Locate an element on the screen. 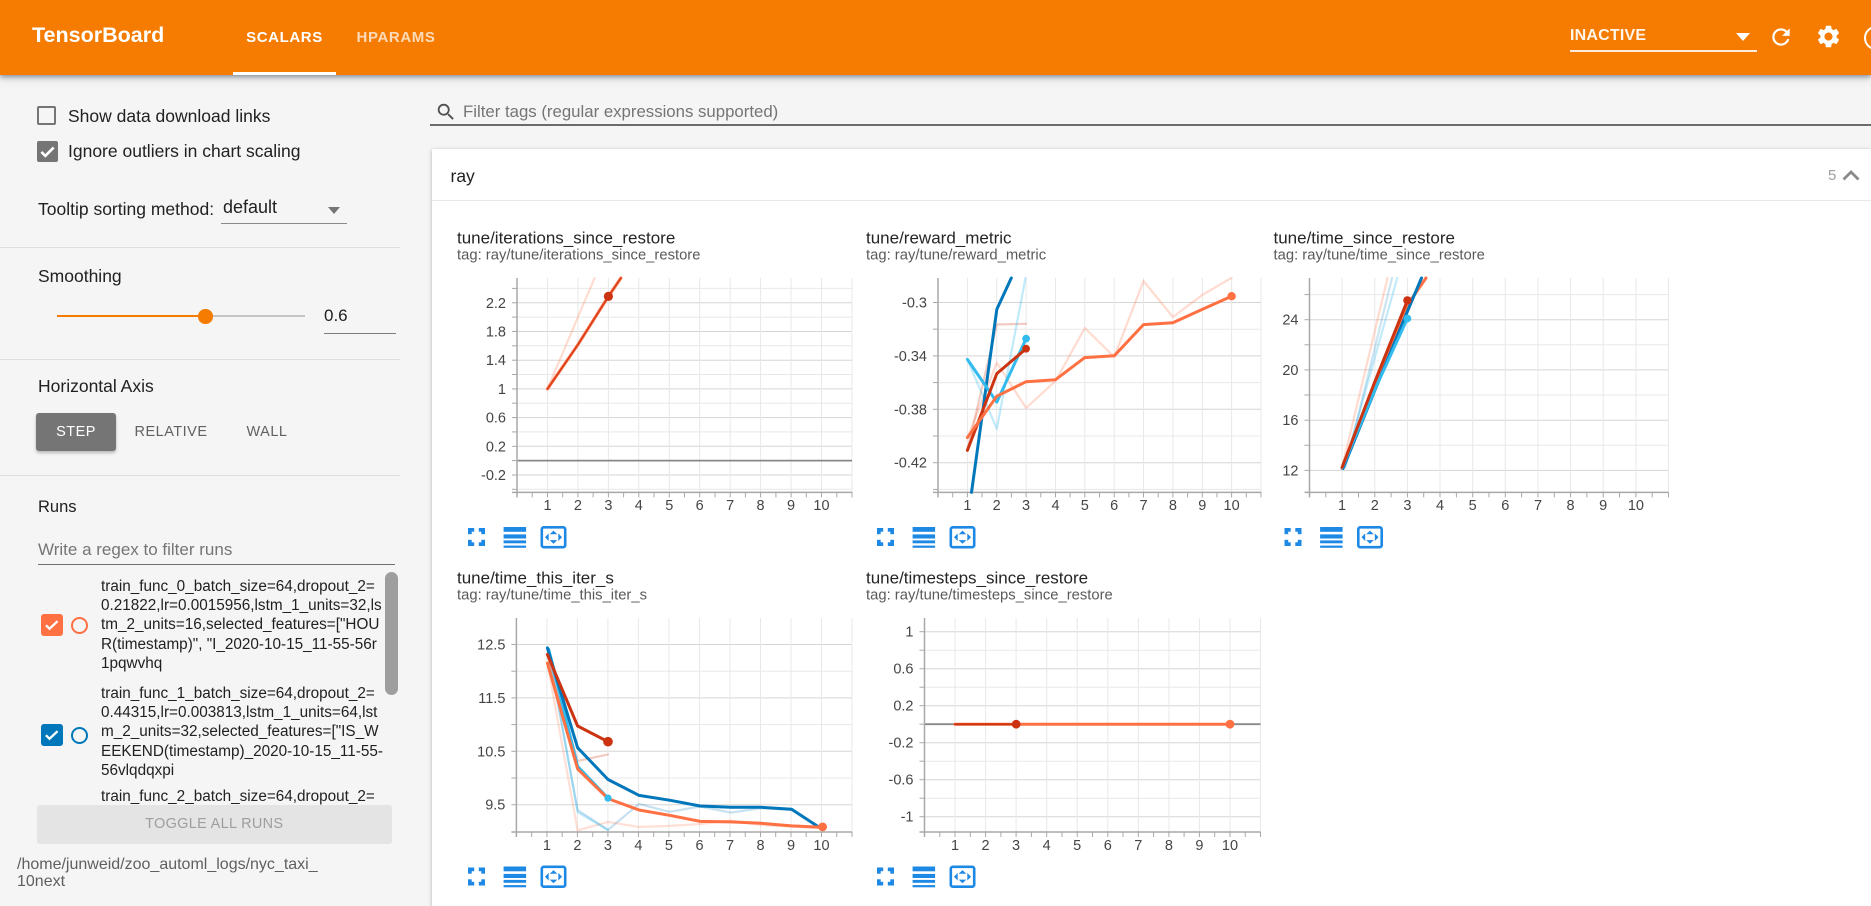 This screenshot has height=906, width=1871. svg-text: 10.5 is located at coordinates (491, 752).